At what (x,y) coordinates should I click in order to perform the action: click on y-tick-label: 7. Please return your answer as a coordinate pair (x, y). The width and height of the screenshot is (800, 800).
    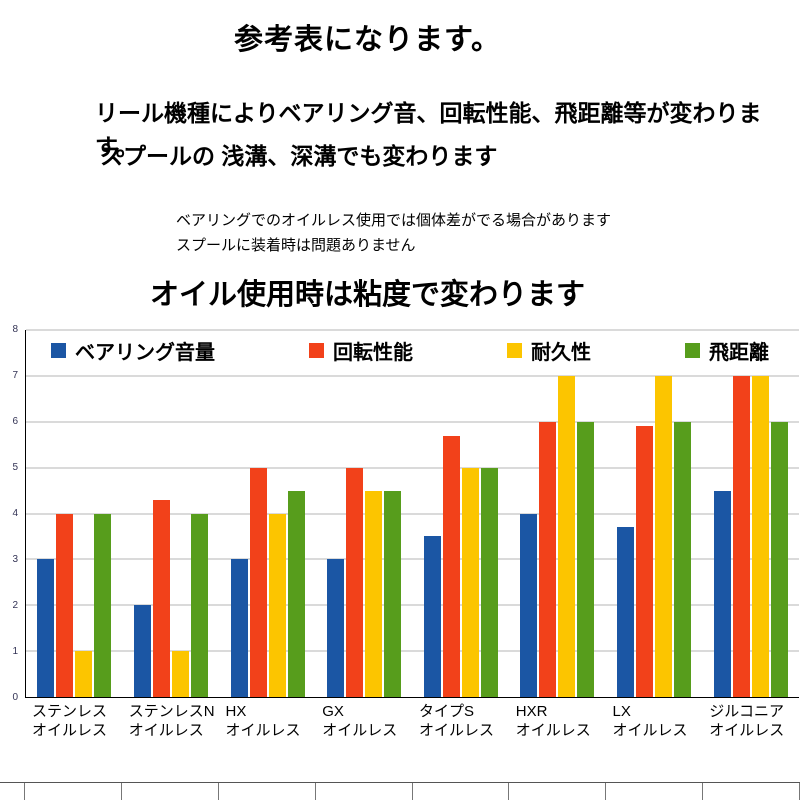
    Looking at the image, I should click on (15, 375).